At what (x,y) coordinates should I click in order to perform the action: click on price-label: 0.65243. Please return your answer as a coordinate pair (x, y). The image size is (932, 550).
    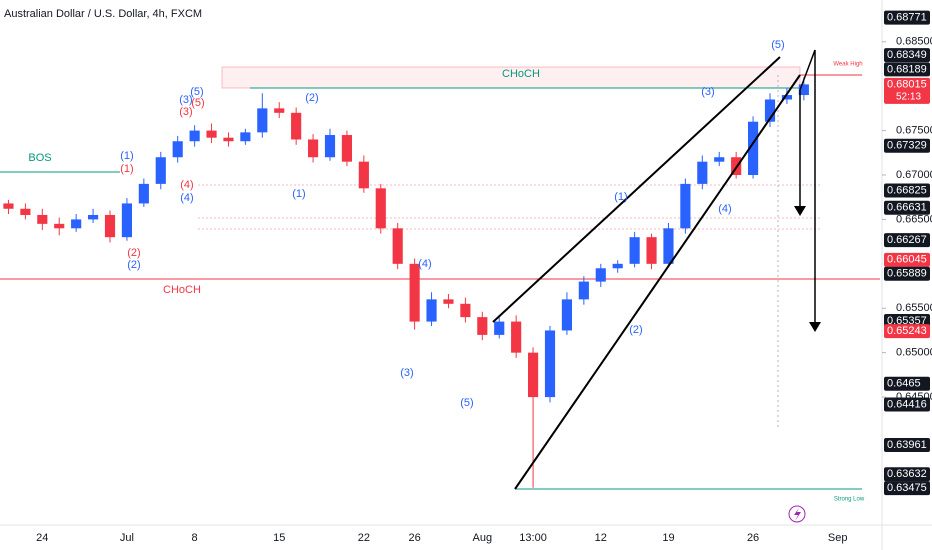
    Looking at the image, I should click on (907, 331).